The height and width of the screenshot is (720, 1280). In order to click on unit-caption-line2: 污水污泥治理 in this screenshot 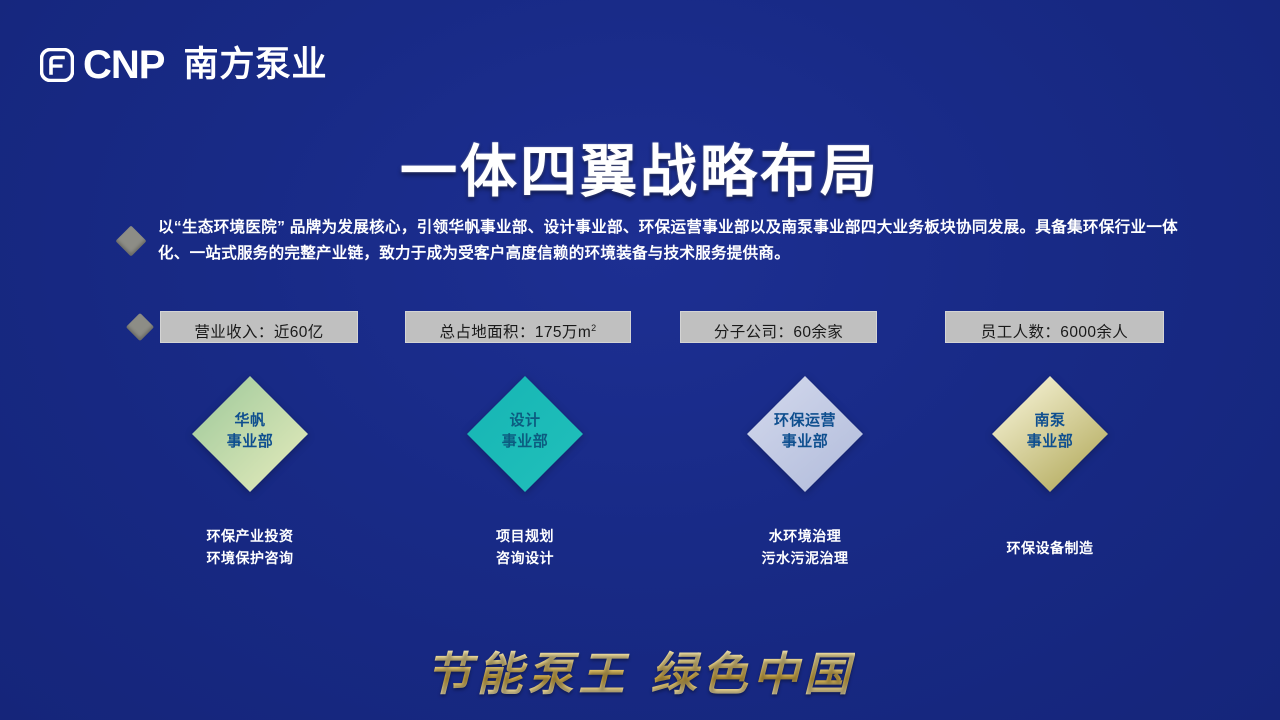, I will do `click(805, 558)`.